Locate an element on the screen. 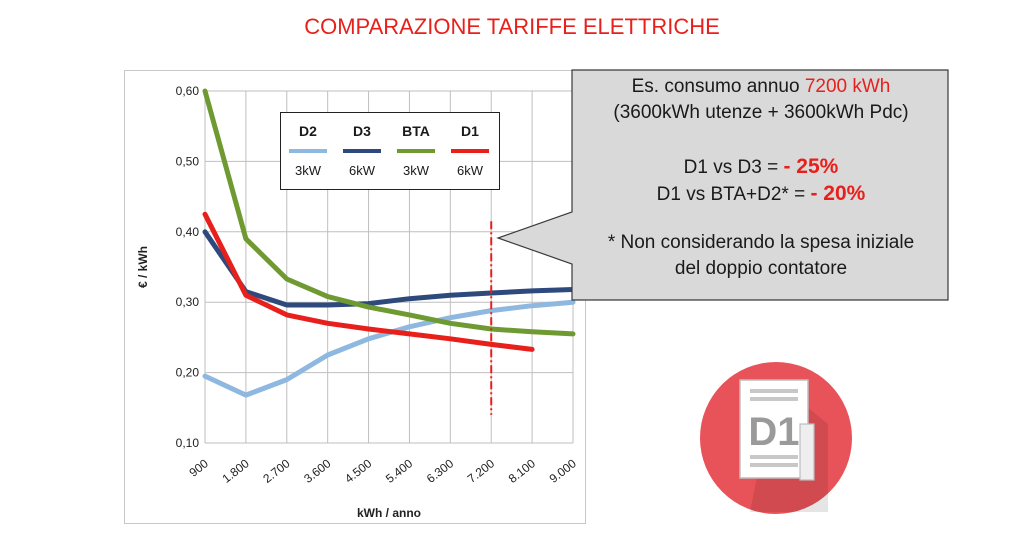  legend-swatch-d1 is located at coordinates (470, 151).